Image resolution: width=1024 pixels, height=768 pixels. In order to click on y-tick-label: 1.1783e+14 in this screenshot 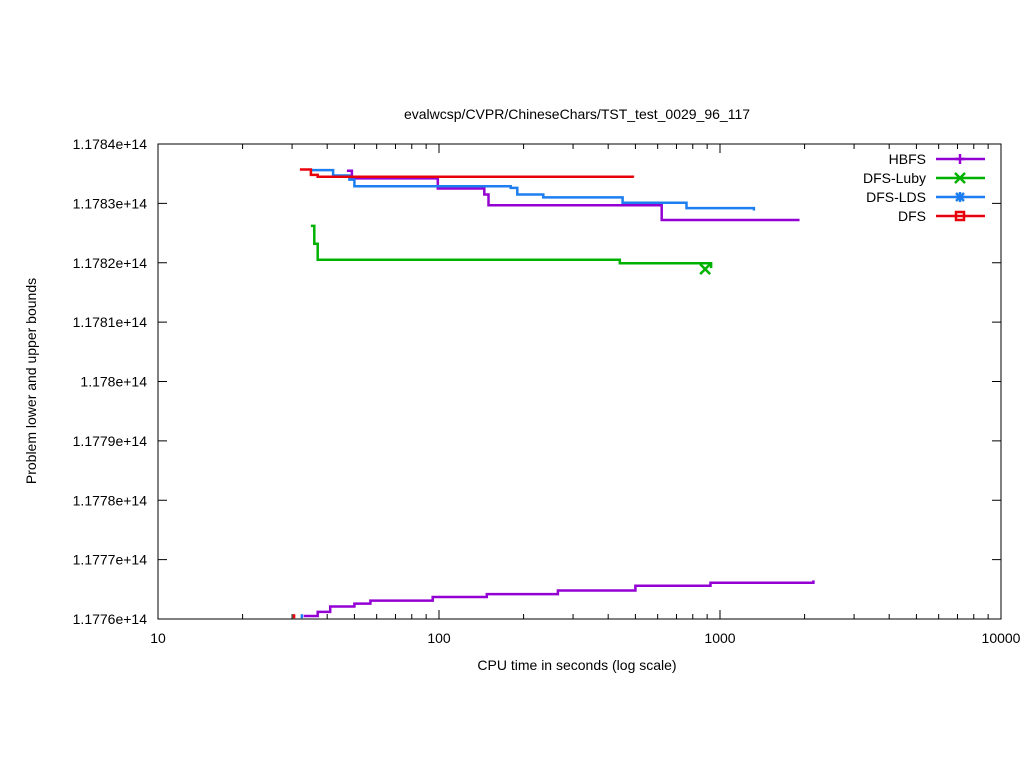, I will do `click(110, 203)`.